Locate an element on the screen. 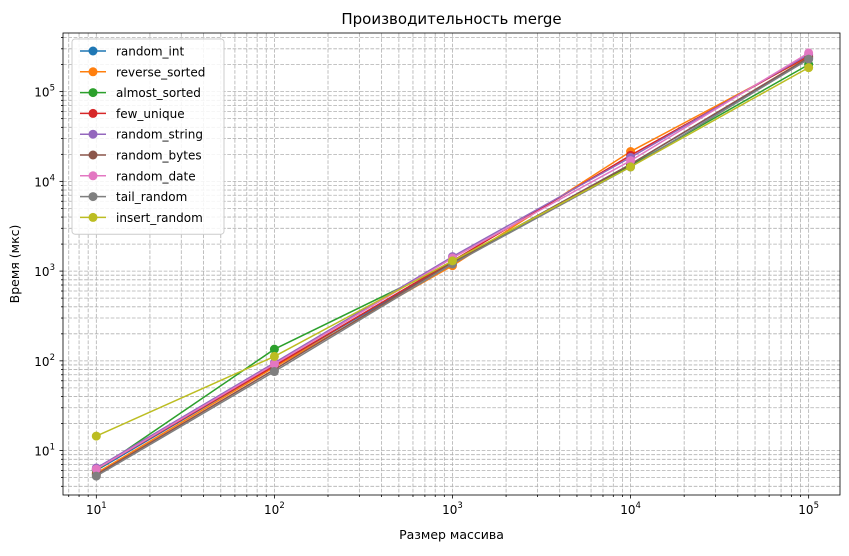 This screenshot has height=556, width=849. legend-label: random_bytes is located at coordinates (159, 156).